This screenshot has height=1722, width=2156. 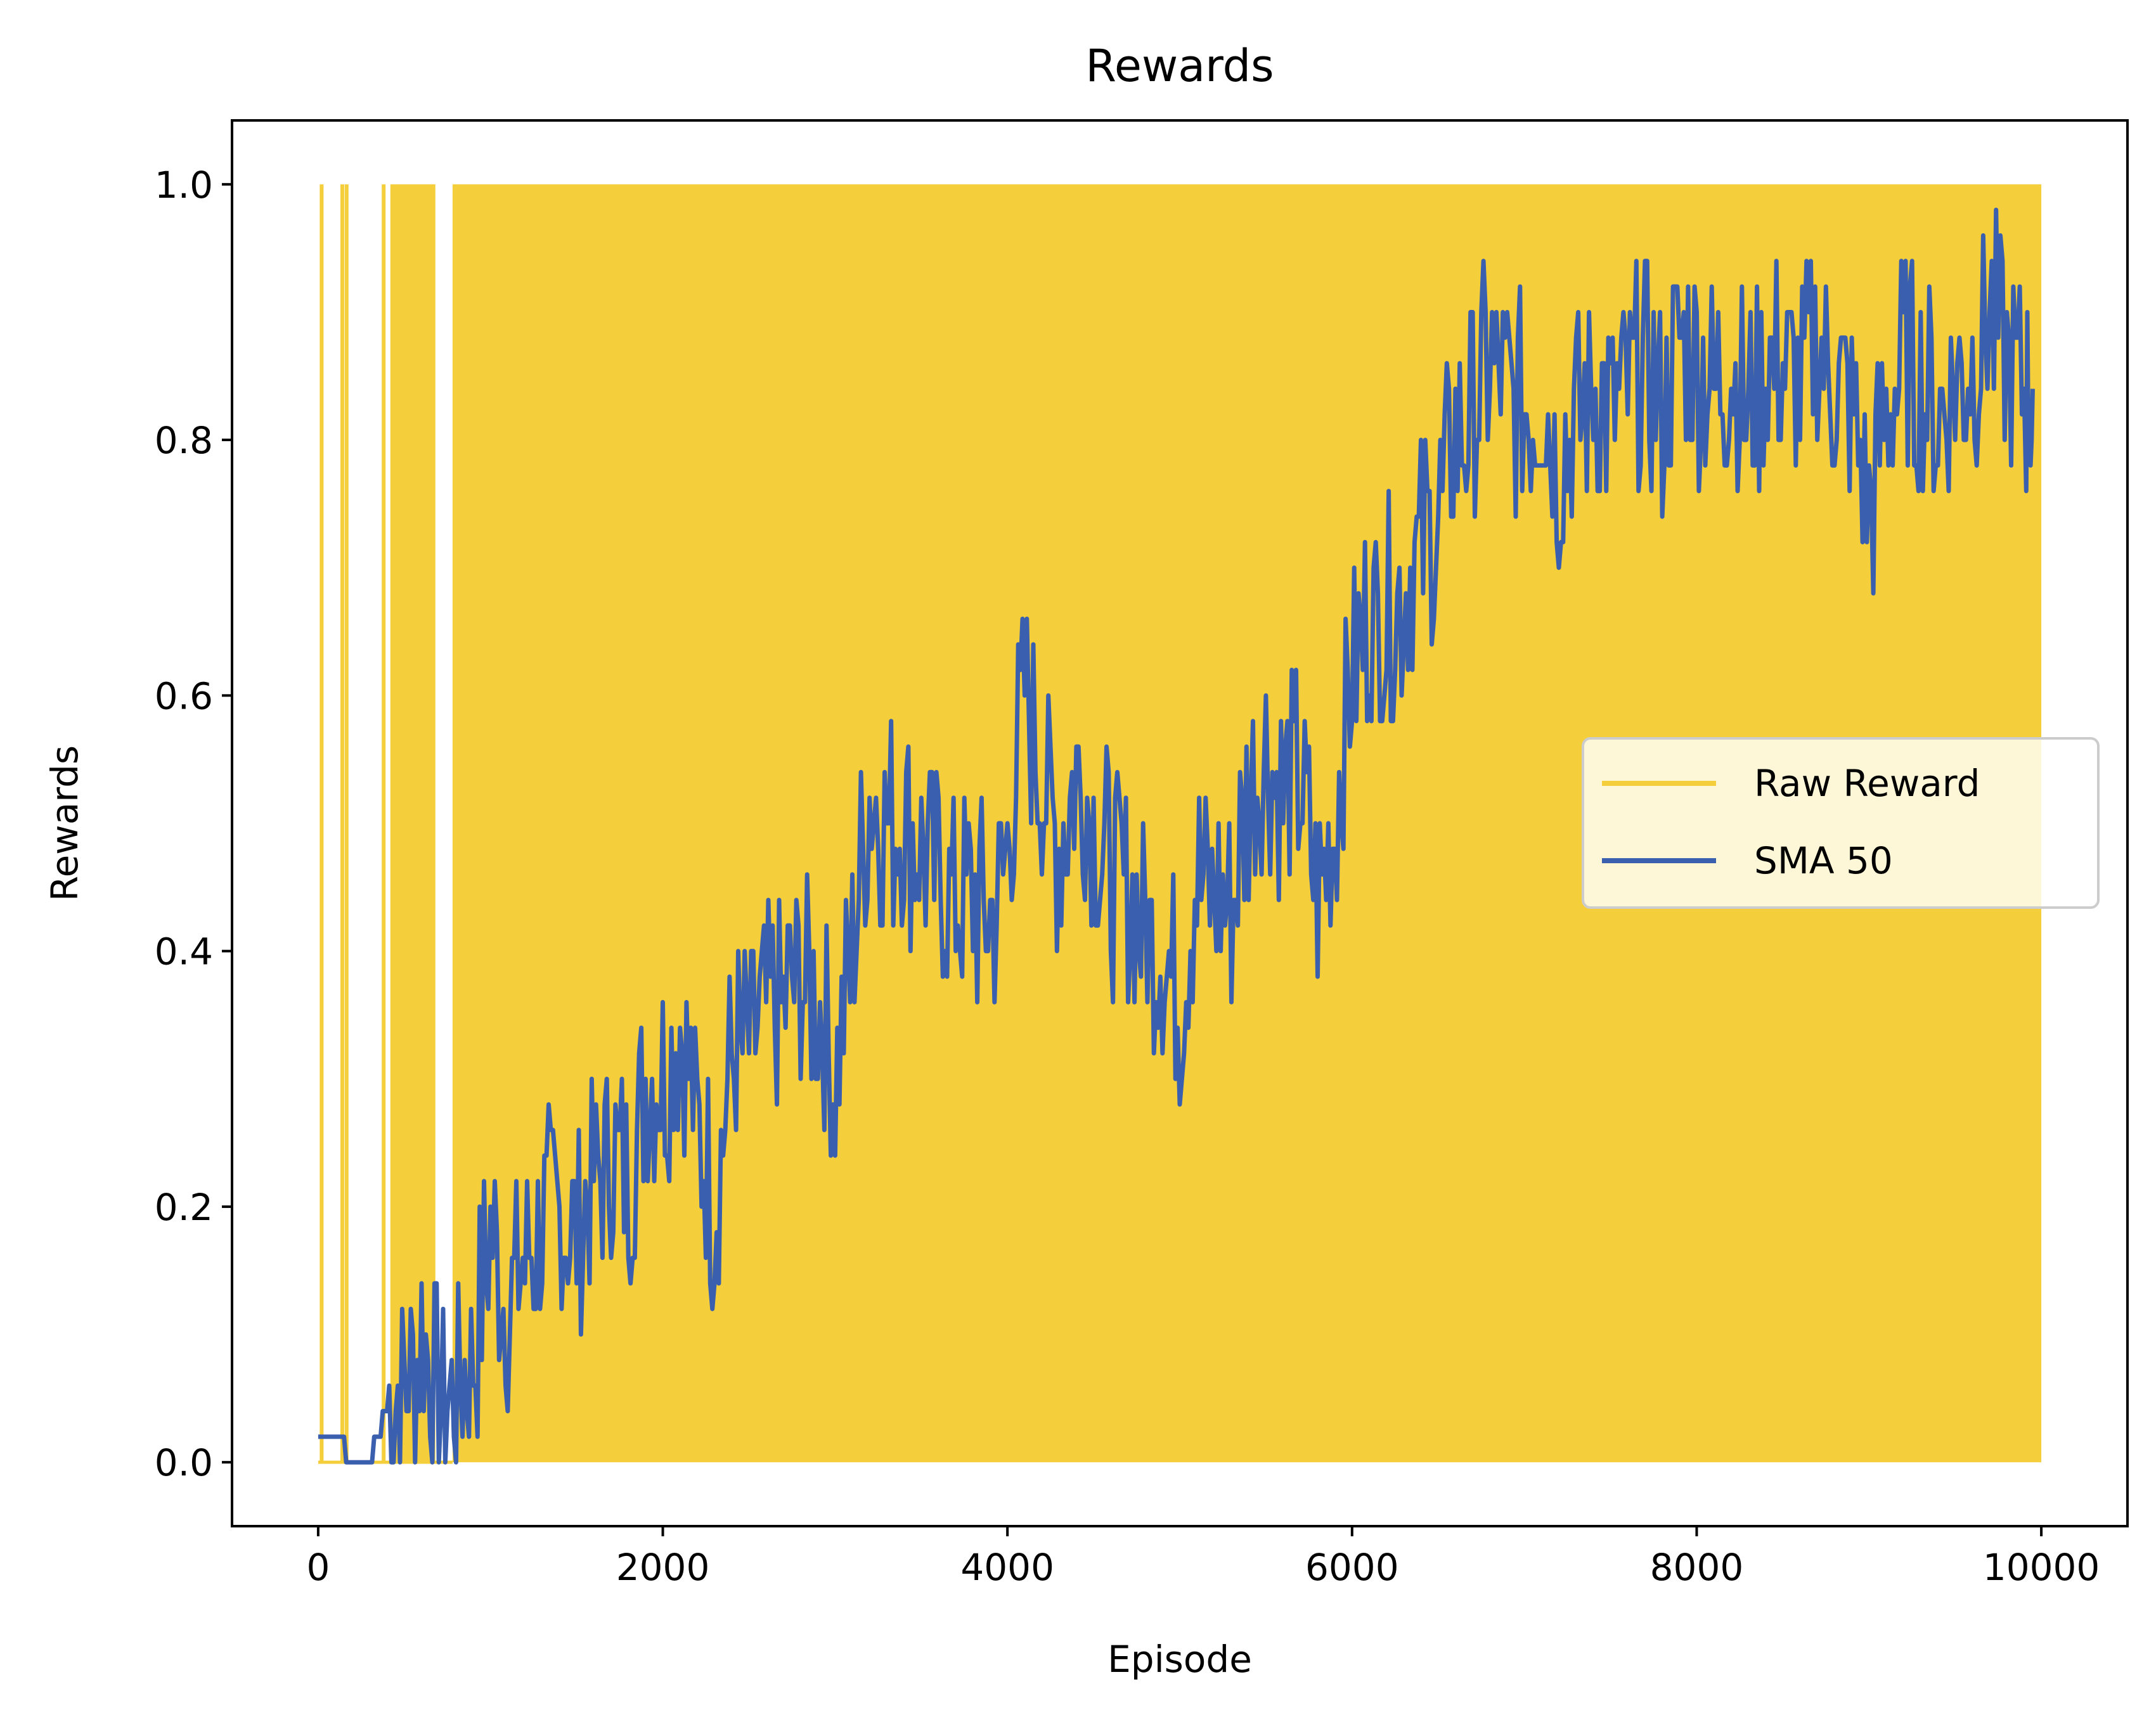 What do you see at coordinates (64, 823) in the screenshot?
I see `y-axis-title: Rewards` at bounding box center [64, 823].